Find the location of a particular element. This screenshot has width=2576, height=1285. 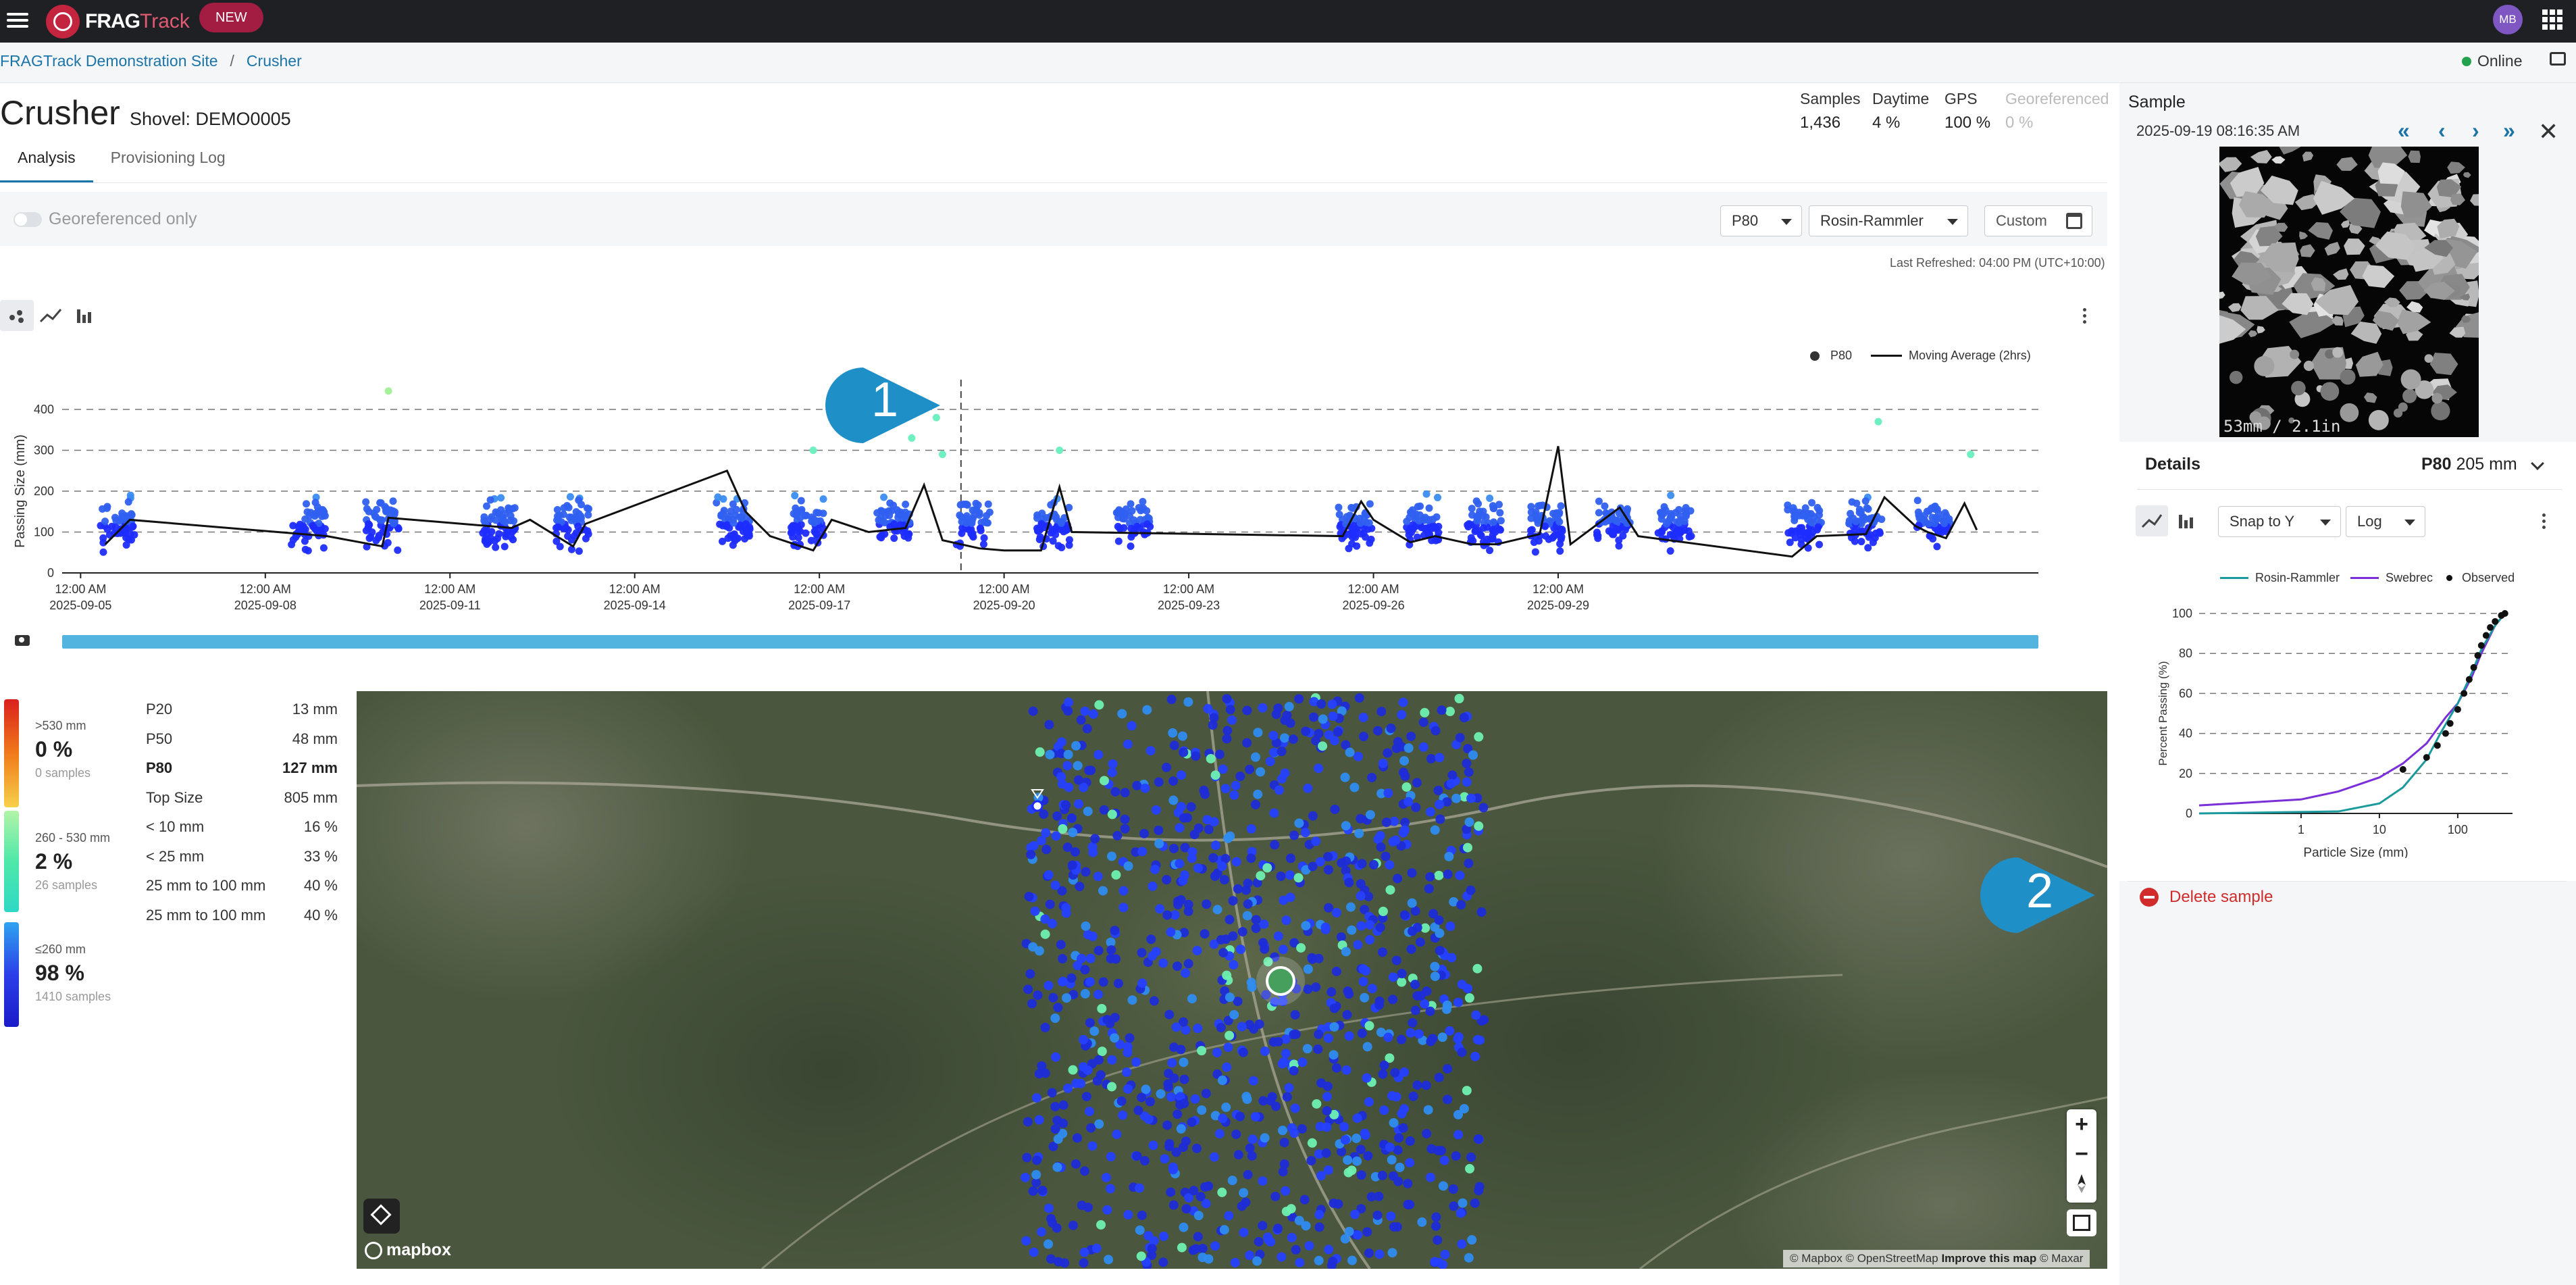

metric-select: P80 is located at coordinates (1761, 220).